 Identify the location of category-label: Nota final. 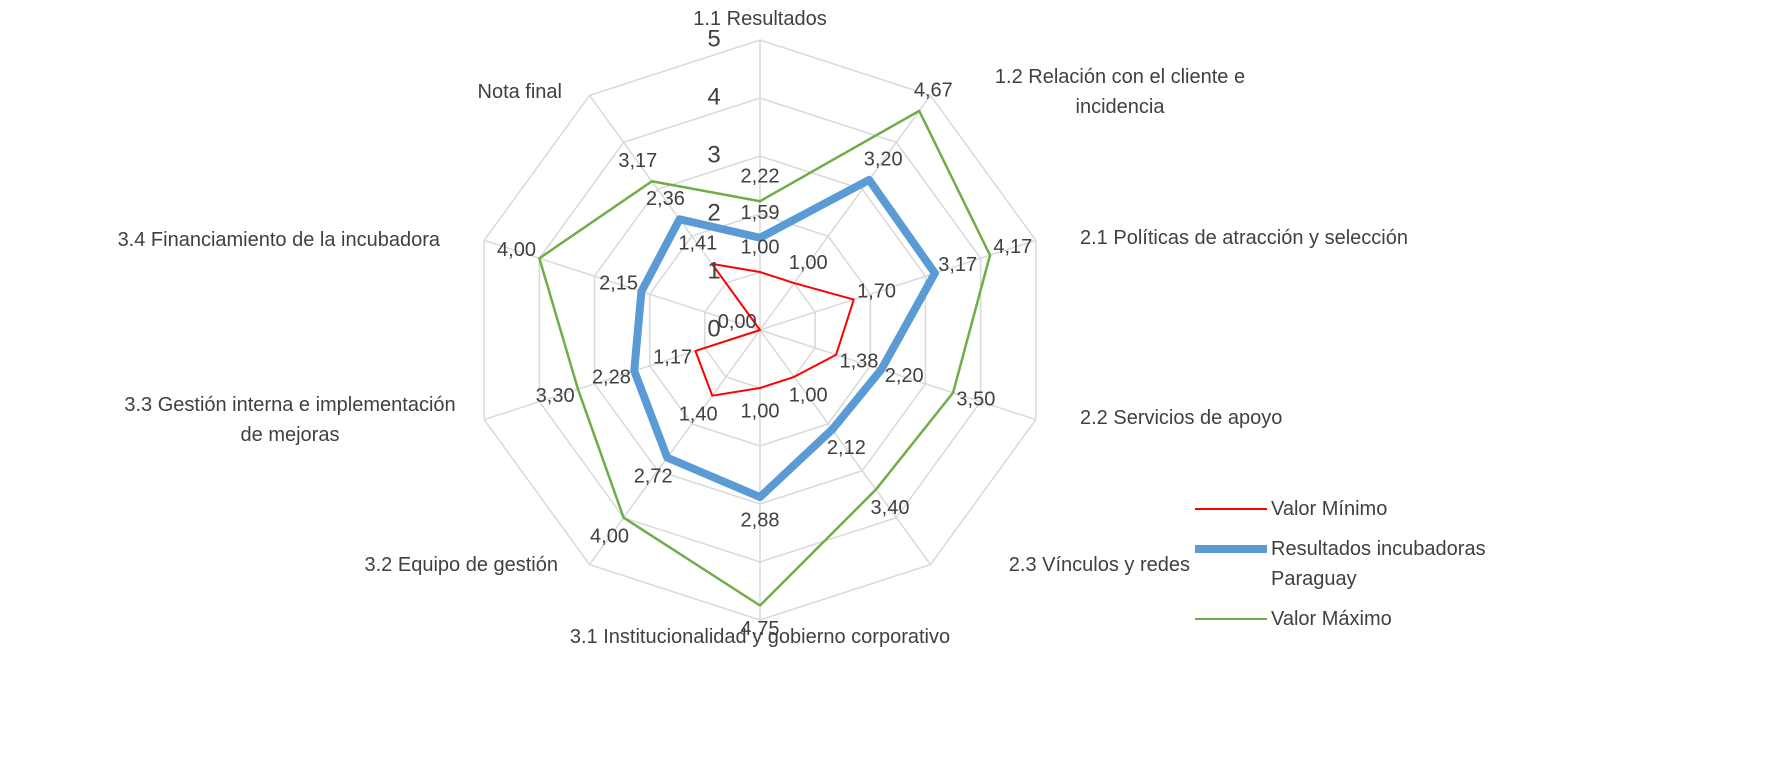
(520, 92).